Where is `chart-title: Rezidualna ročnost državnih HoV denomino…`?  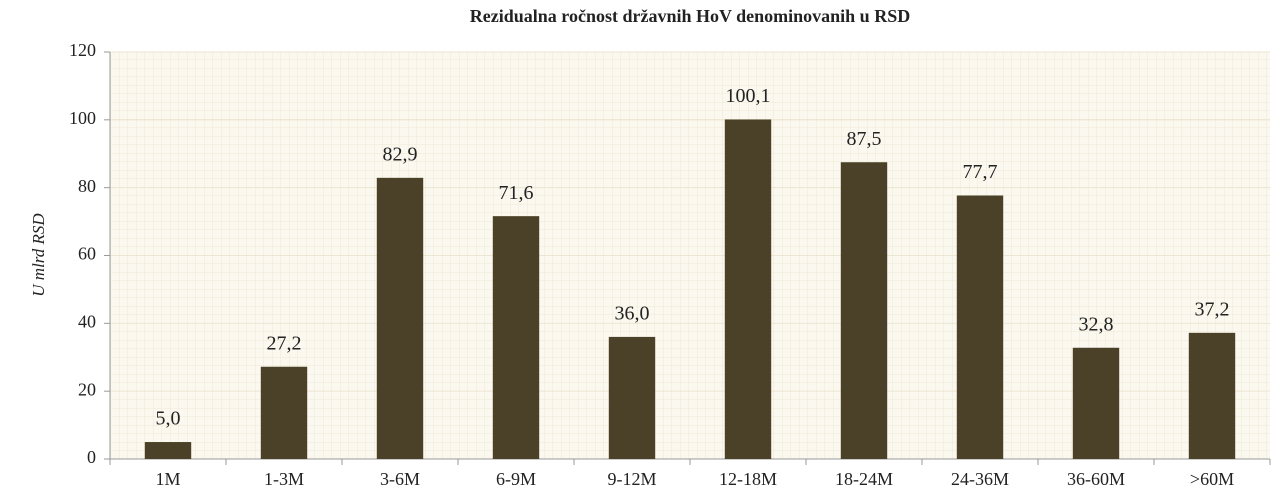 chart-title: Rezidualna ročnost državnih HoV denomino… is located at coordinates (690, 16).